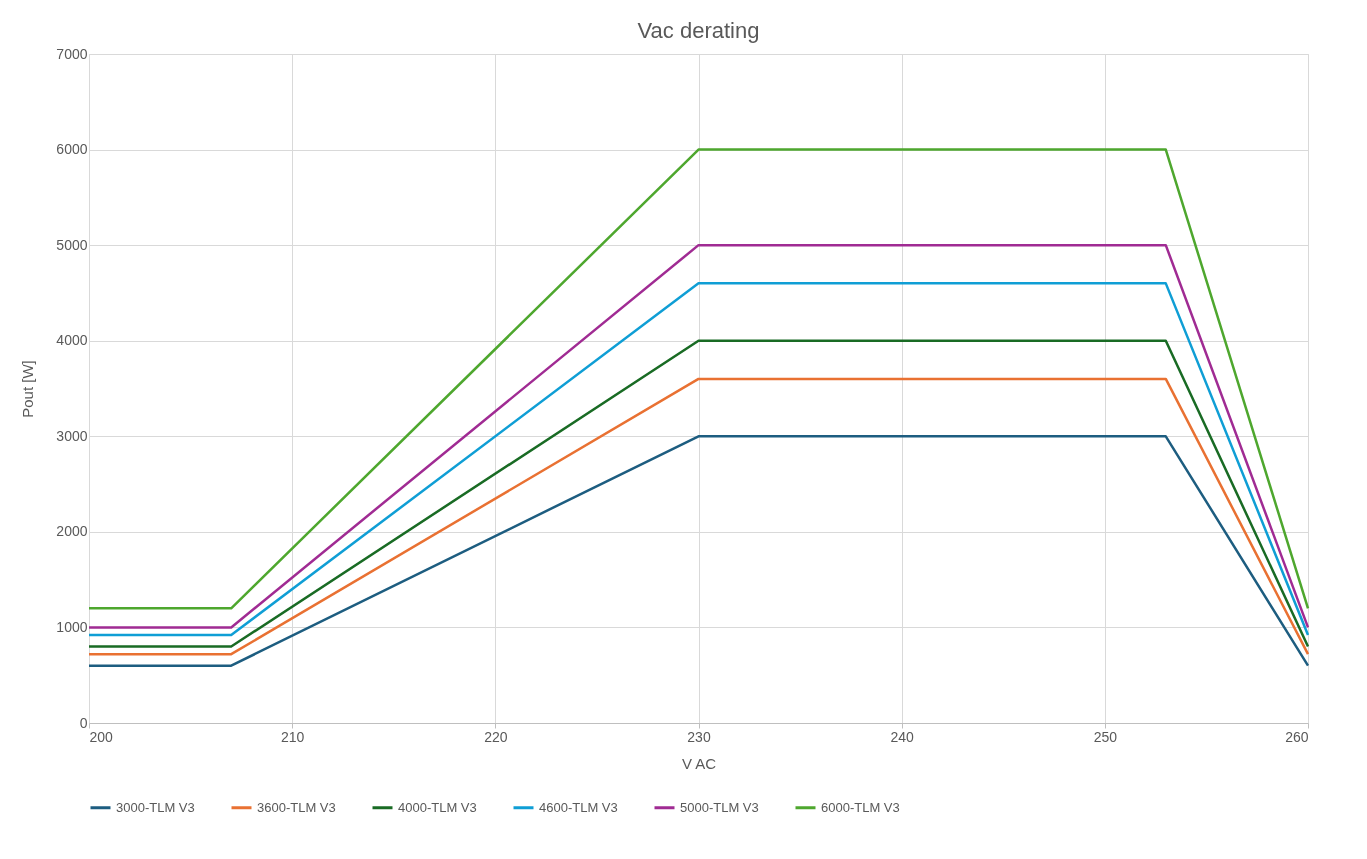 Image resolution: width=1367 pixels, height=859 pixels. What do you see at coordinates (860, 807) in the screenshot?
I see `legend-label: 6000-TLM V3` at bounding box center [860, 807].